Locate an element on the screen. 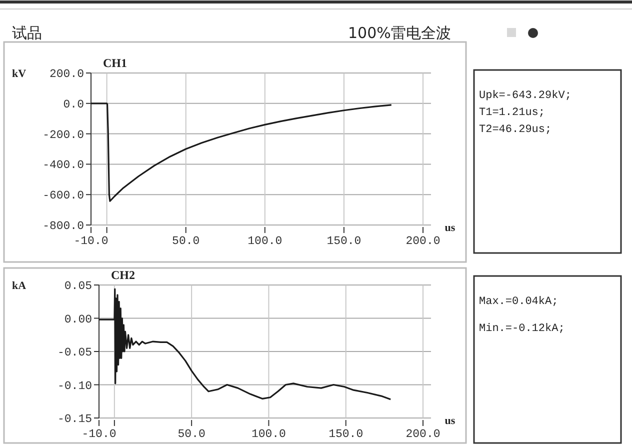 The image size is (632, 446). y-tick-label: 0.00 is located at coordinates (78, 319).